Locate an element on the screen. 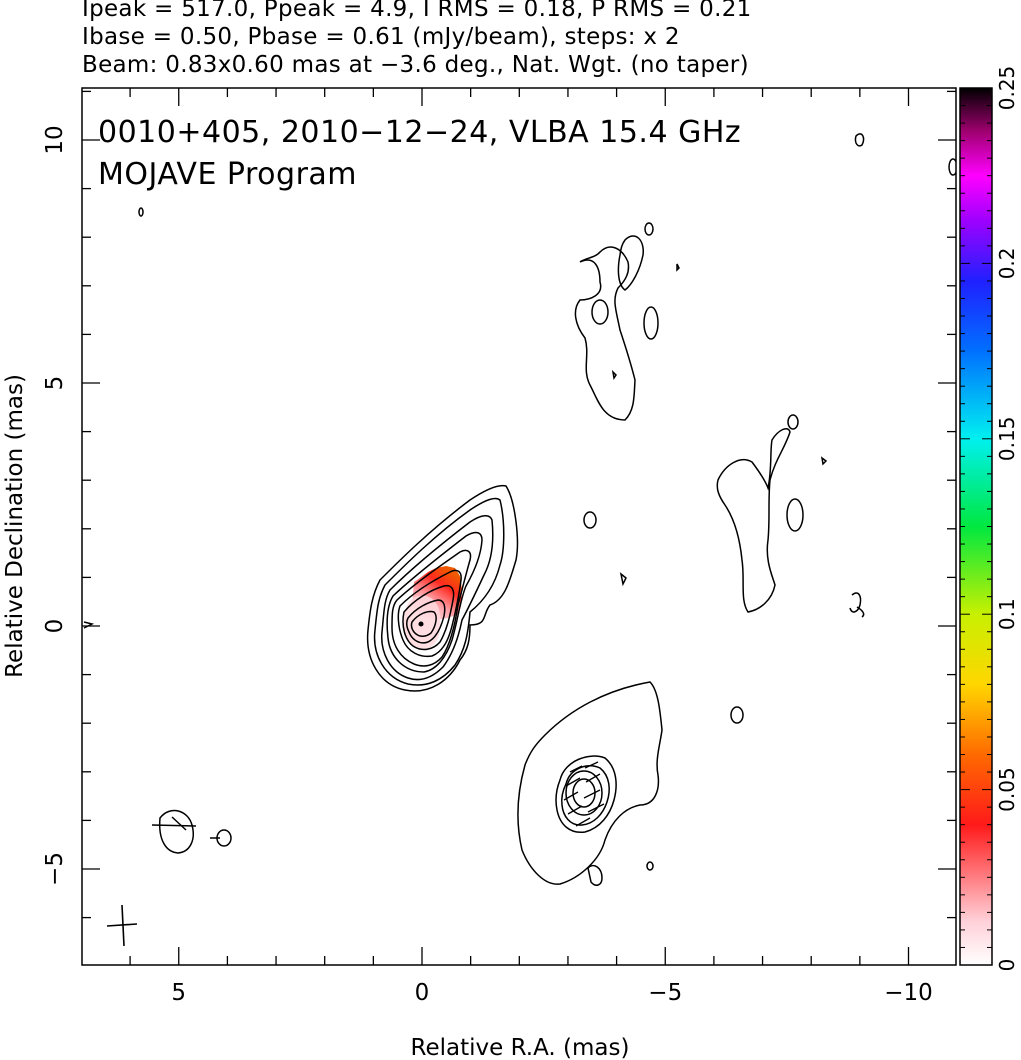 The width and height of the screenshot is (1021, 1060). southern-component-contours is located at coordinates (590, 783).